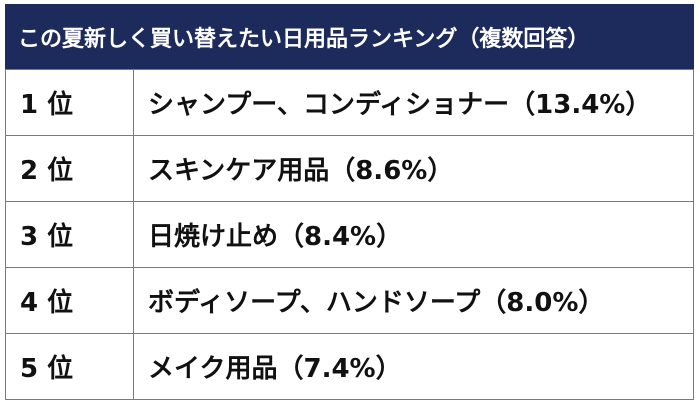  What do you see at coordinates (69, 168) in the screenshot?
I see `rank-cell: 2 位` at bounding box center [69, 168].